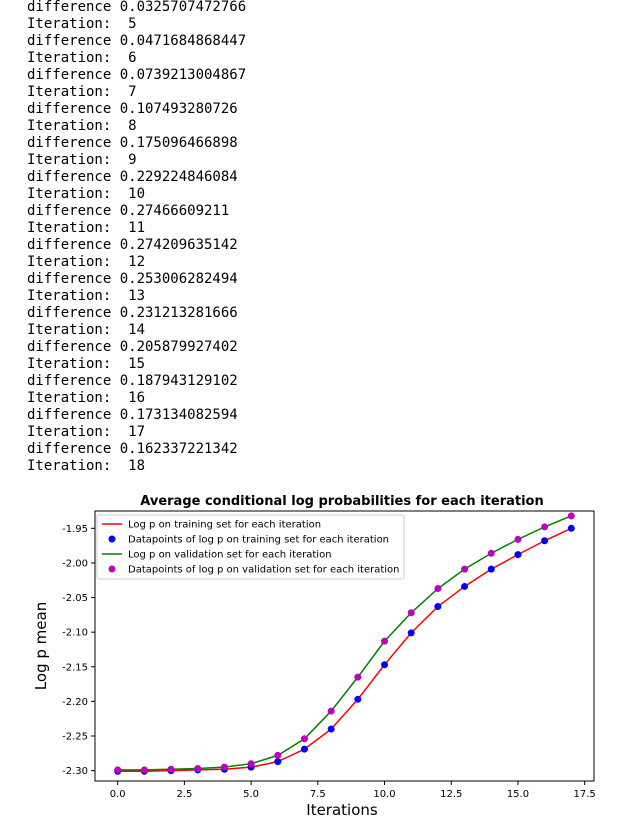  What do you see at coordinates (132, 381) in the screenshot?
I see `console-line: difference 0.187943129102` at bounding box center [132, 381].